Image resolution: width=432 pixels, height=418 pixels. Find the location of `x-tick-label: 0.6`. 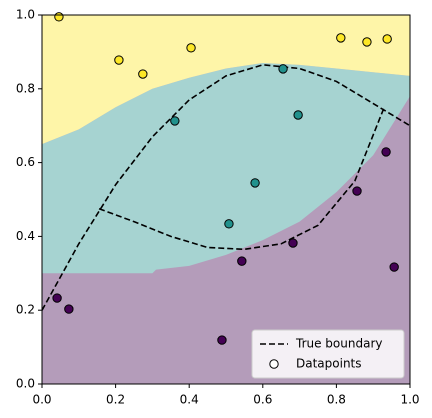

x-tick-label: 0.6 is located at coordinates (262, 400).